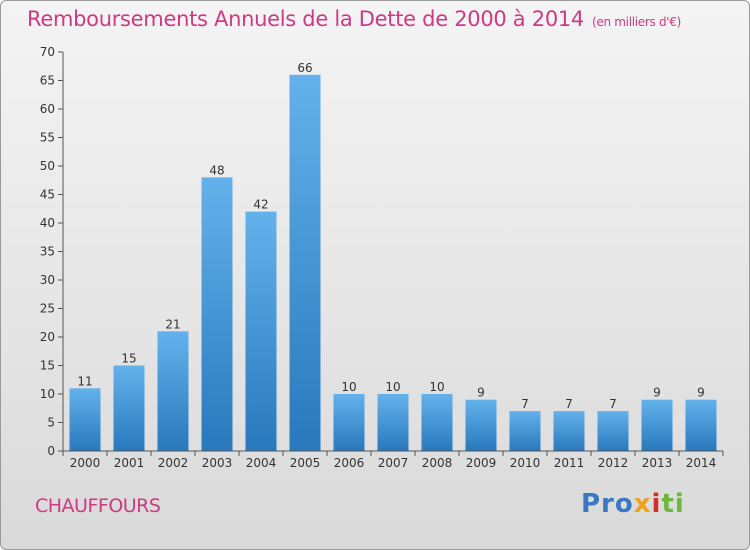 Image resolution: width=750 pixels, height=550 pixels. Describe the element at coordinates (673, 504) in the screenshot. I see `logo-part-4: ti` at that location.